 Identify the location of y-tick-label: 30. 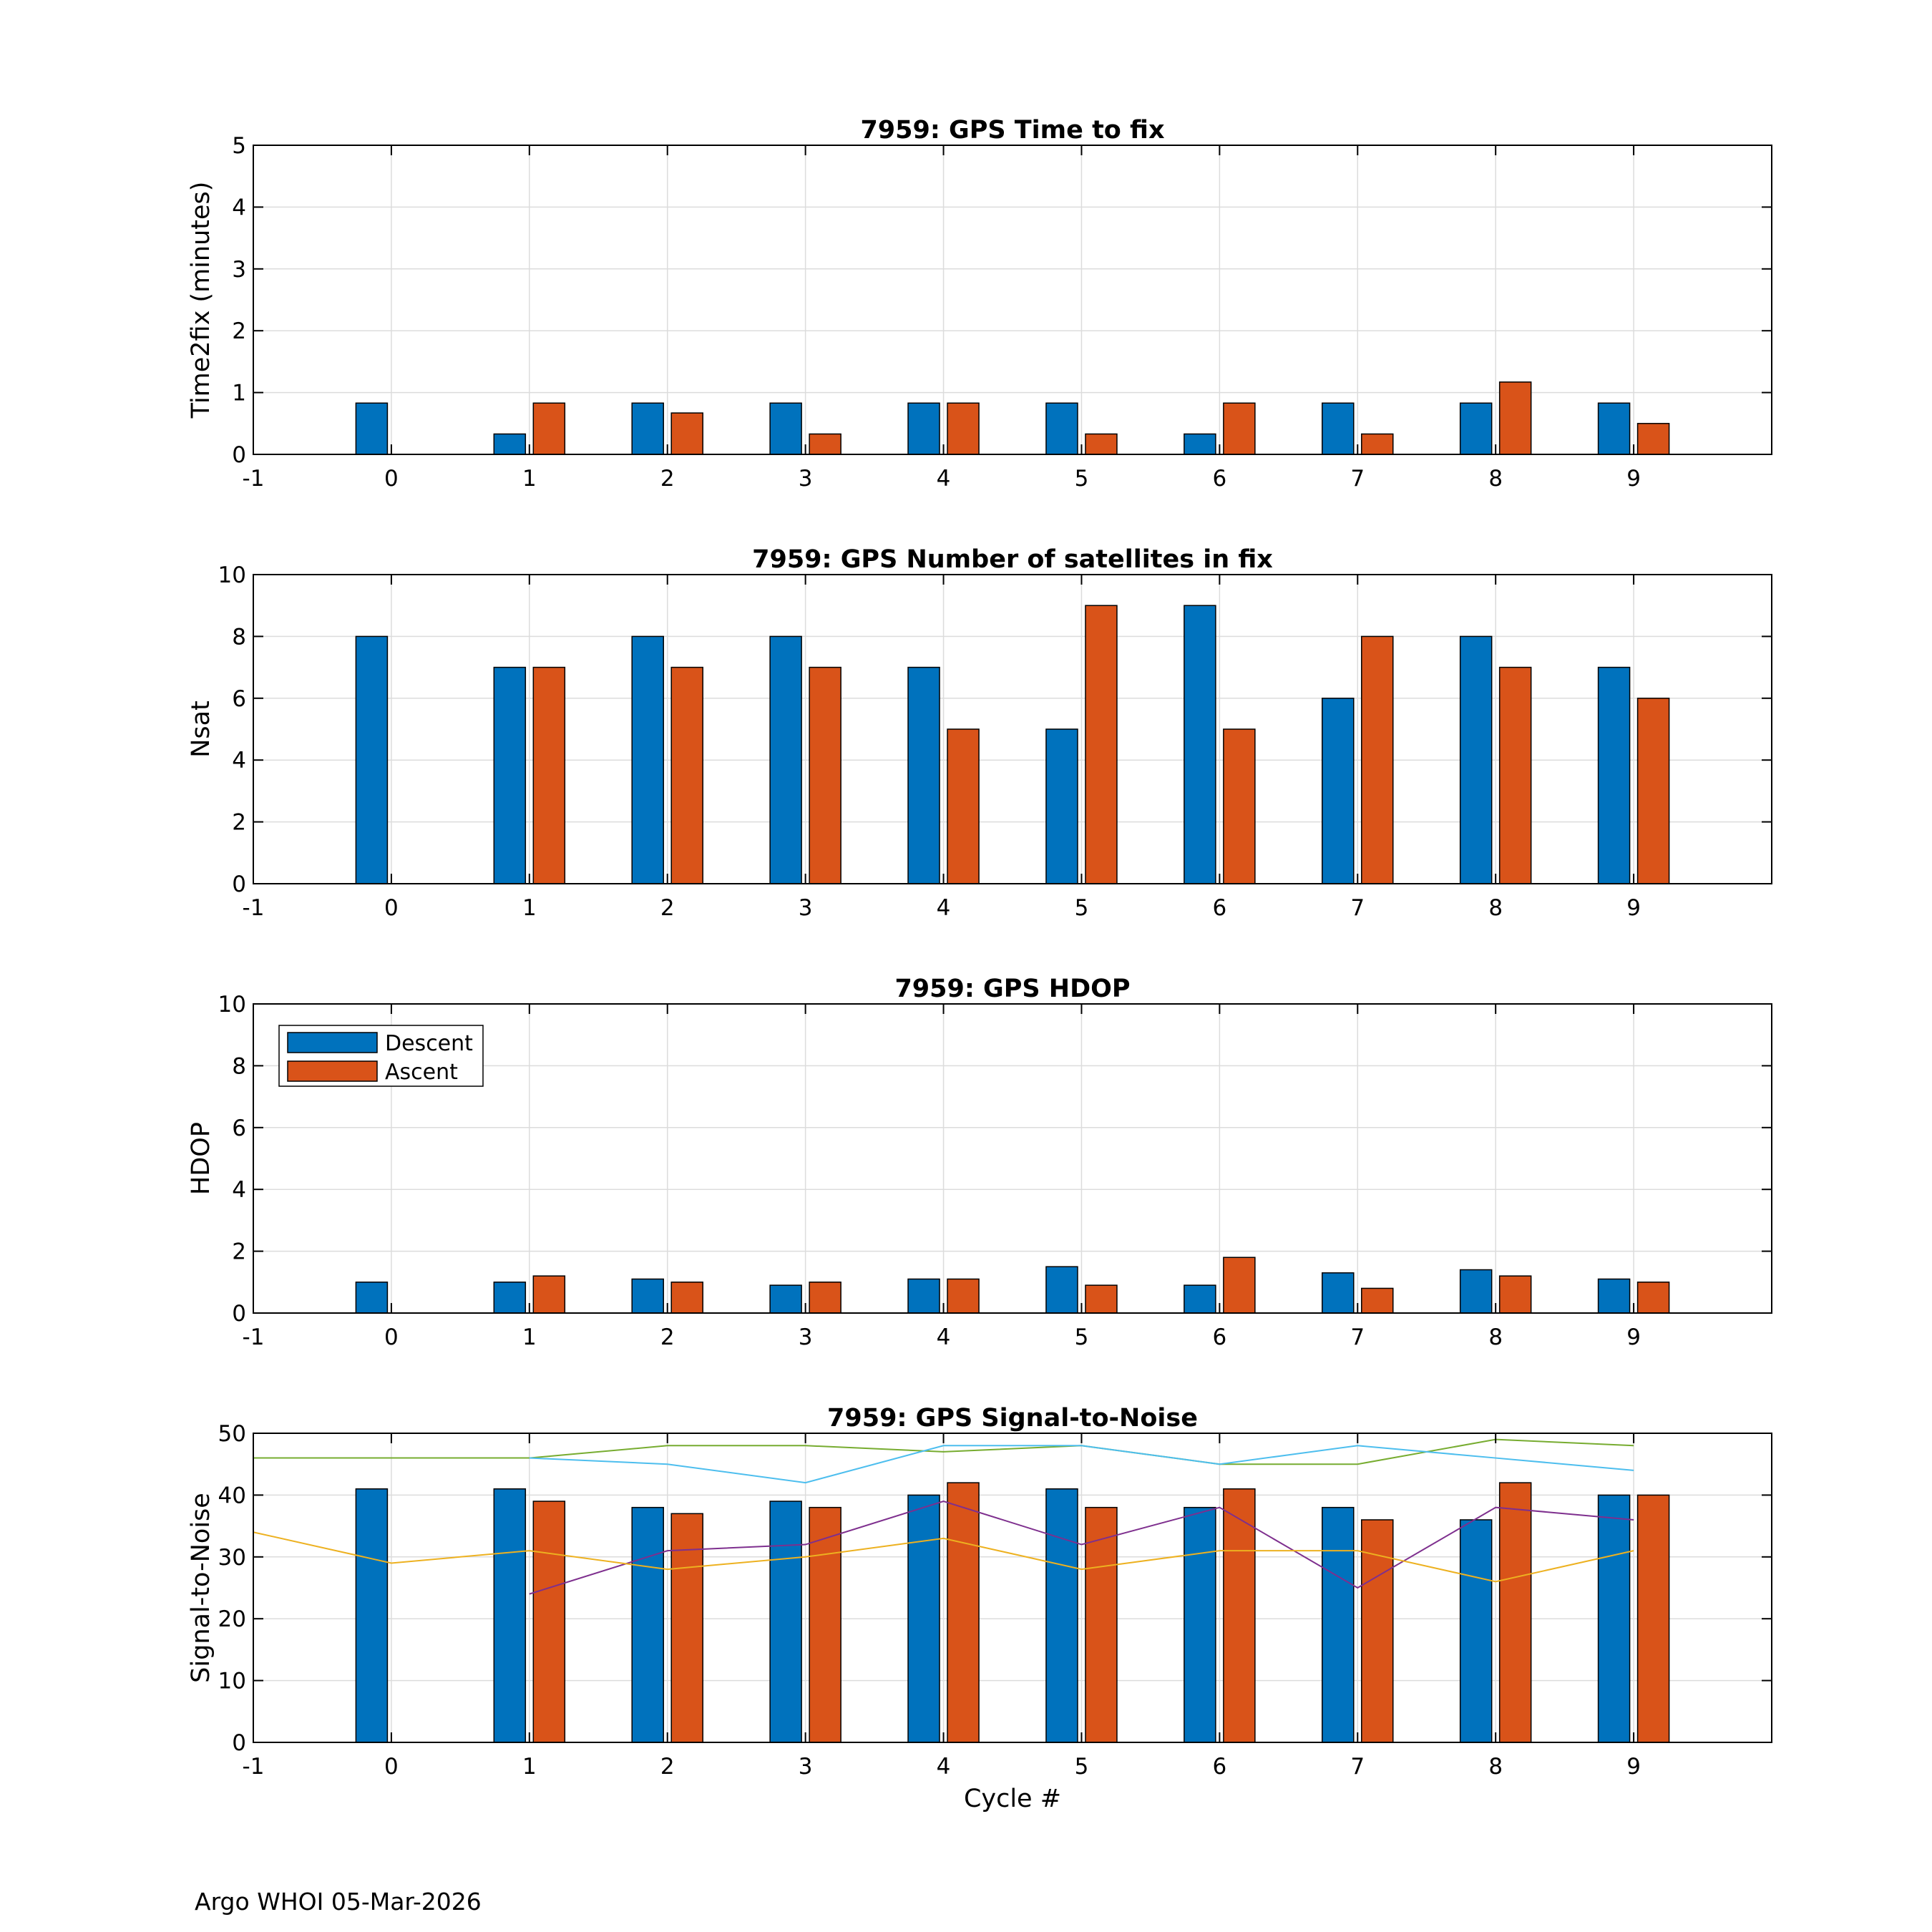
(232, 1558).